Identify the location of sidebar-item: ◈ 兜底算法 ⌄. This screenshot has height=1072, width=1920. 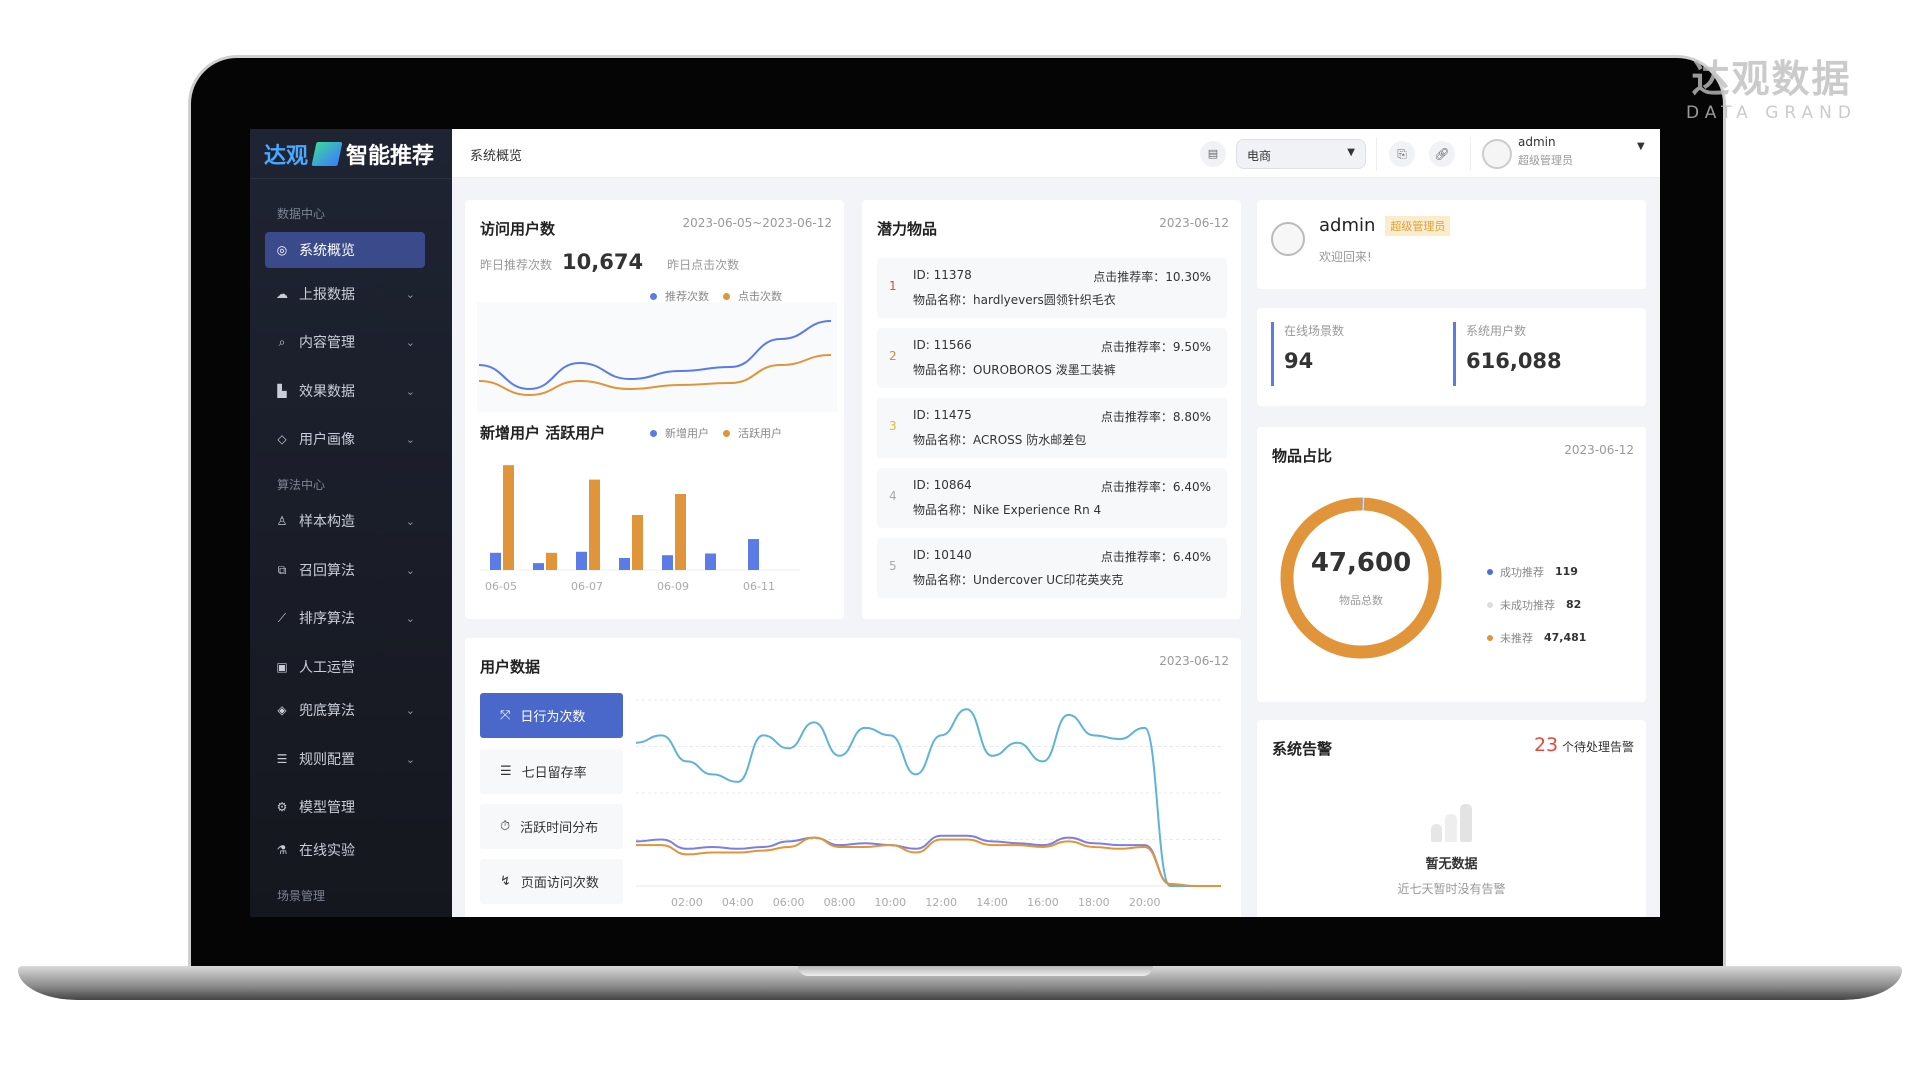
(345, 710).